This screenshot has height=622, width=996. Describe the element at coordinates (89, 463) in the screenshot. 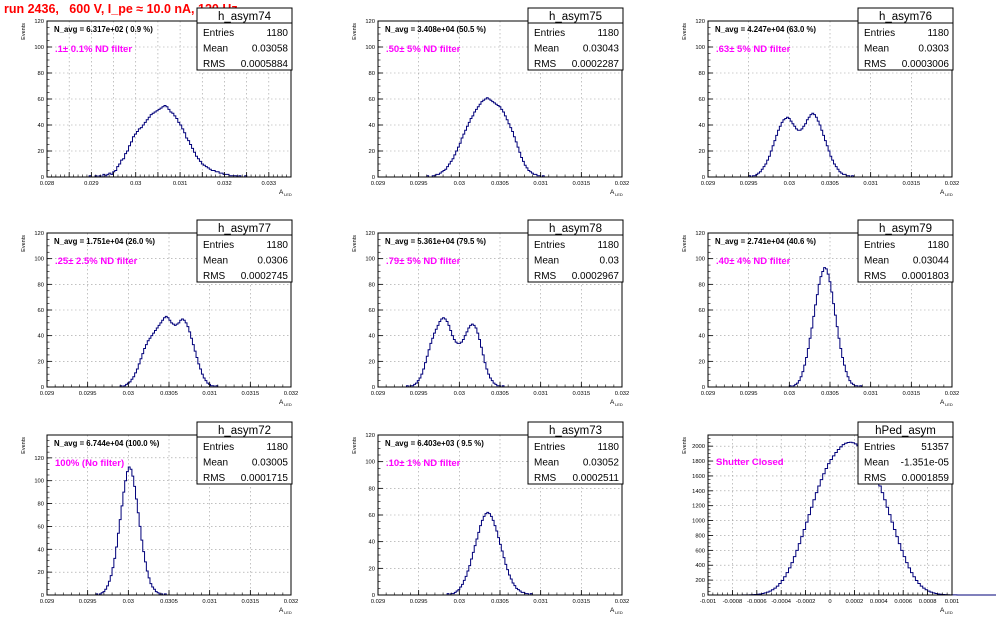

I see `filter-annotation: 100% (No filter)` at that location.